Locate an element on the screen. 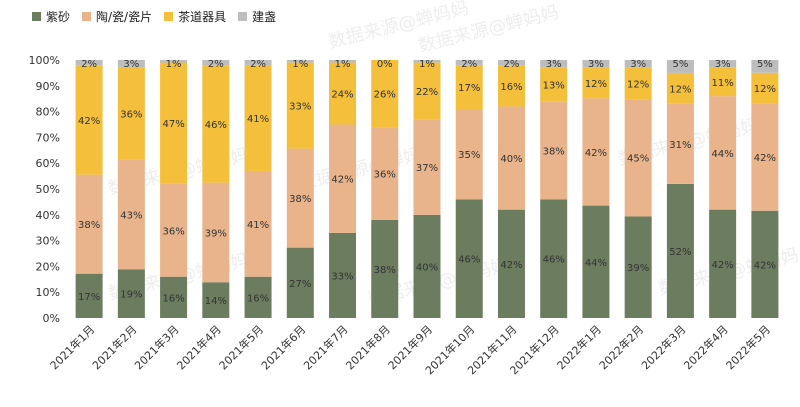 This screenshot has width=800, height=407. data-label: 13% is located at coordinates (554, 86).